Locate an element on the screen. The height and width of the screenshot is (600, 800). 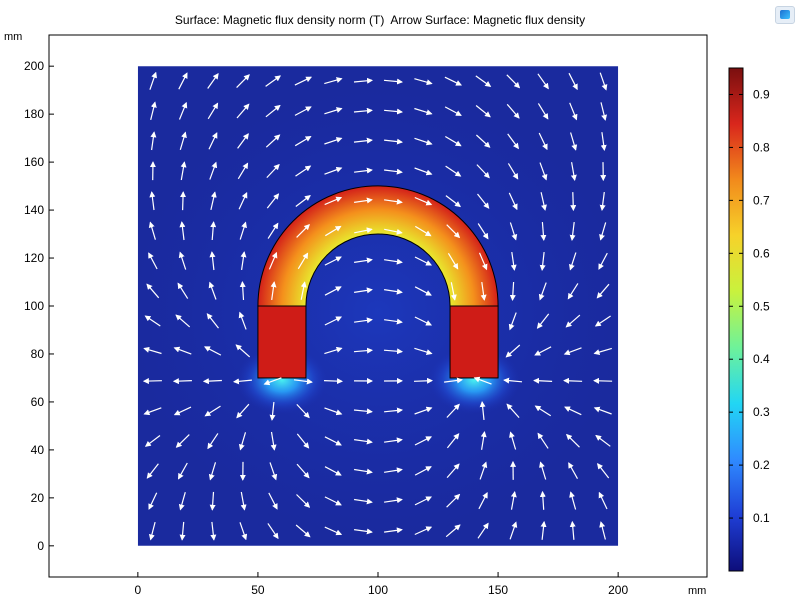
colorbar is located at coordinates (736, 319).